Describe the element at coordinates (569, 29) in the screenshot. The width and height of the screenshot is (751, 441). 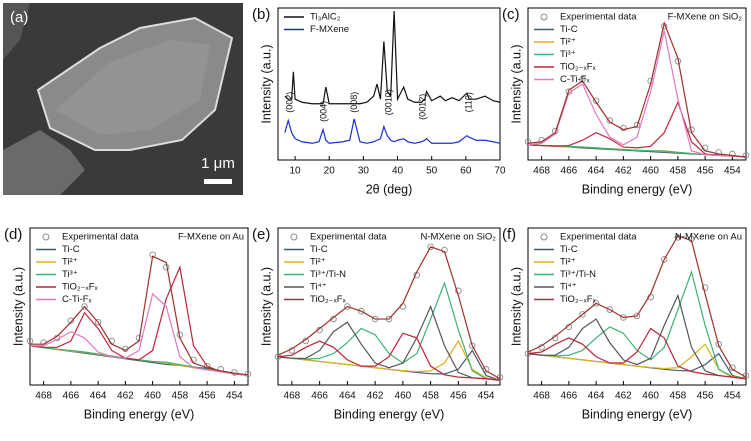
I see `legend-label: Ti-C` at that location.